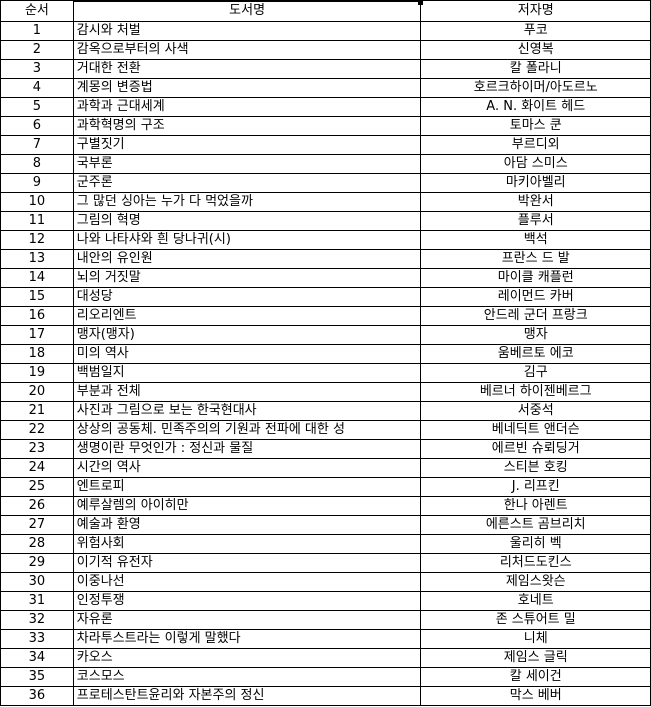  Describe the element at coordinates (37, 430) in the screenshot. I see `number-cell: 22` at that location.